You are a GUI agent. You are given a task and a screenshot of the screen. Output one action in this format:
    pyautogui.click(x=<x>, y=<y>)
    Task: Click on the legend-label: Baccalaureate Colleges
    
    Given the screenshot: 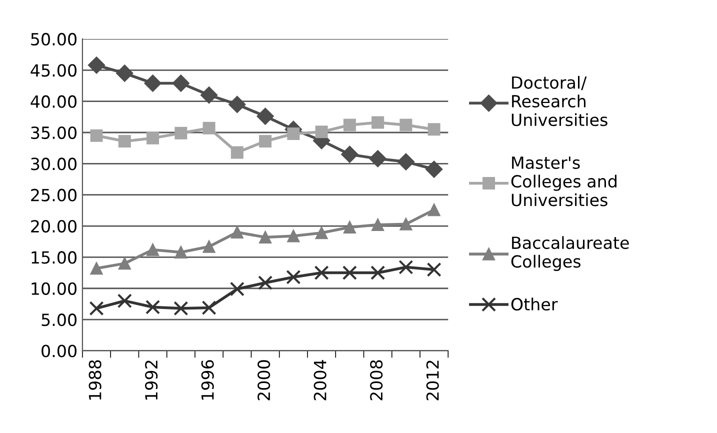 What is the action you would take?
    pyautogui.click(x=570, y=253)
    